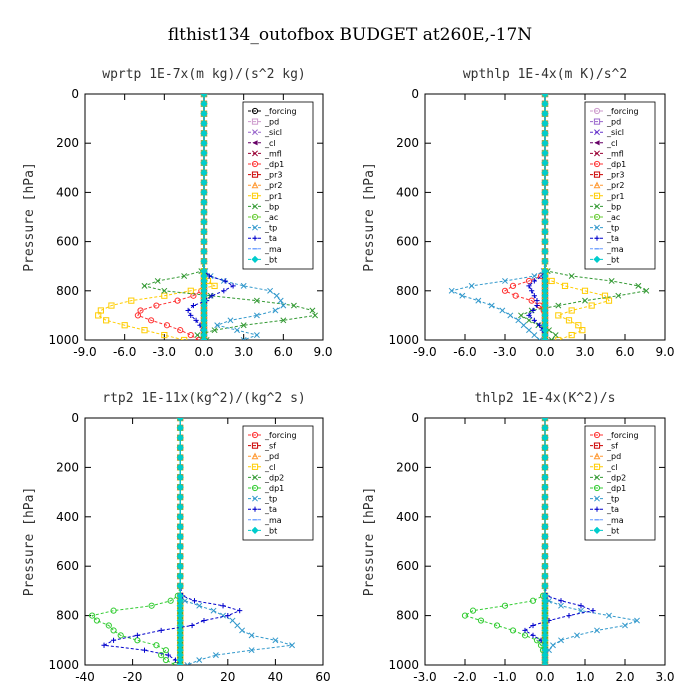 The image size is (700, 700). I want to click on x-tick-label: -6.0, so click(464, 352).